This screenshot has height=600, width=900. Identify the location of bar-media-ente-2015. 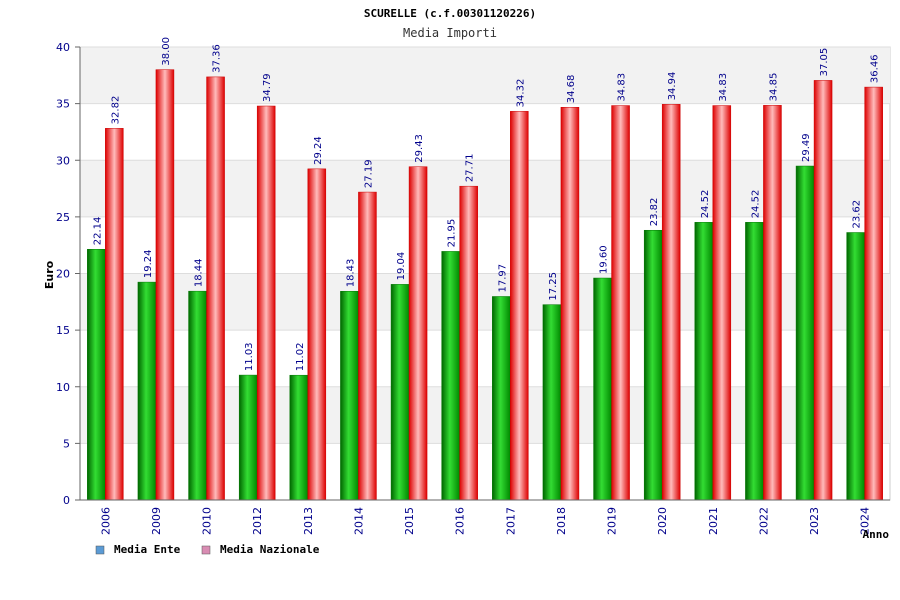
(400, 392).